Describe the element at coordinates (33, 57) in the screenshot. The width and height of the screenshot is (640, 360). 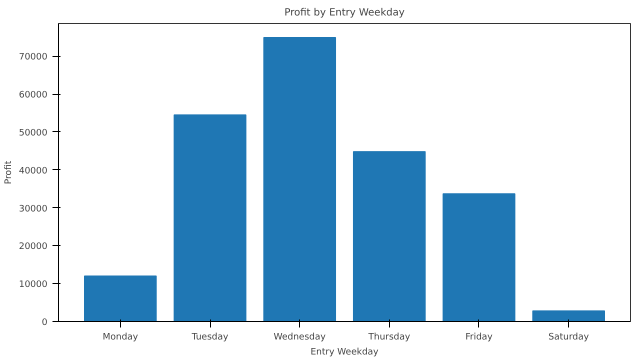
I see `y-tick-label: 70000` at that location.